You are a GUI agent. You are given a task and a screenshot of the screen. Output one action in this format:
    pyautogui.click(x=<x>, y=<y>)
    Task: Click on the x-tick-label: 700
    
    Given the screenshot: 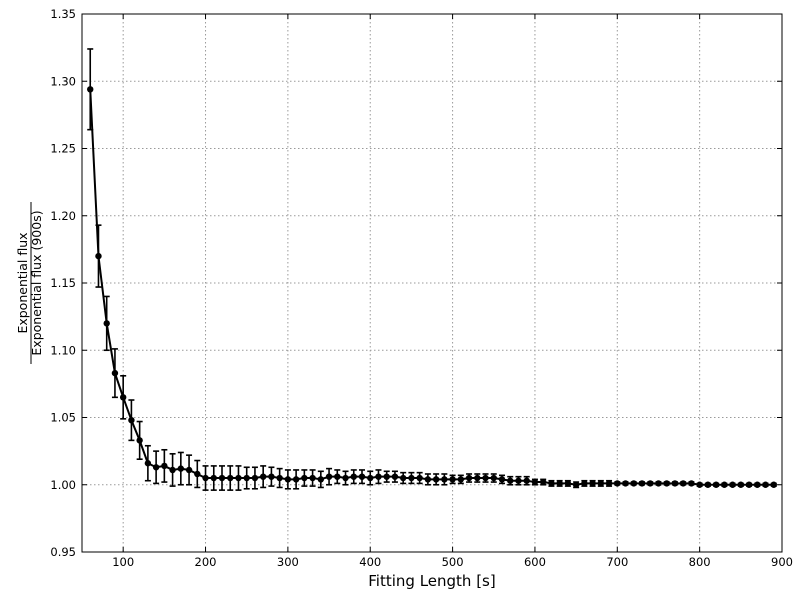 What is the action you would take?
    pyautogui.click(x=617, y=562)
    